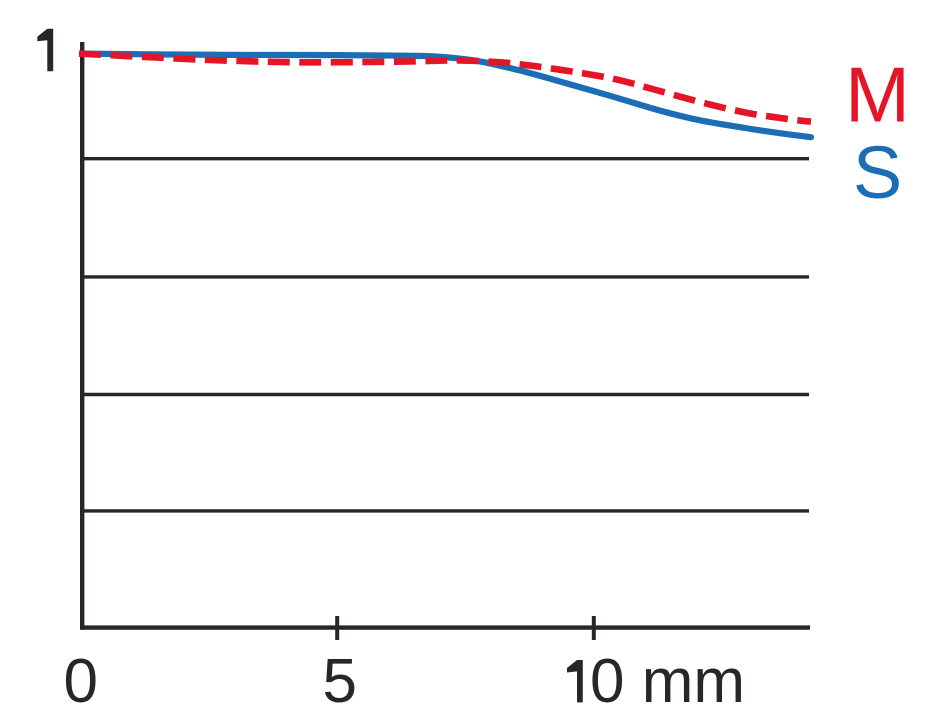  Describe the element at coordinates (339, 681) in the screenshot. I see `svg-text: 5` at that location.